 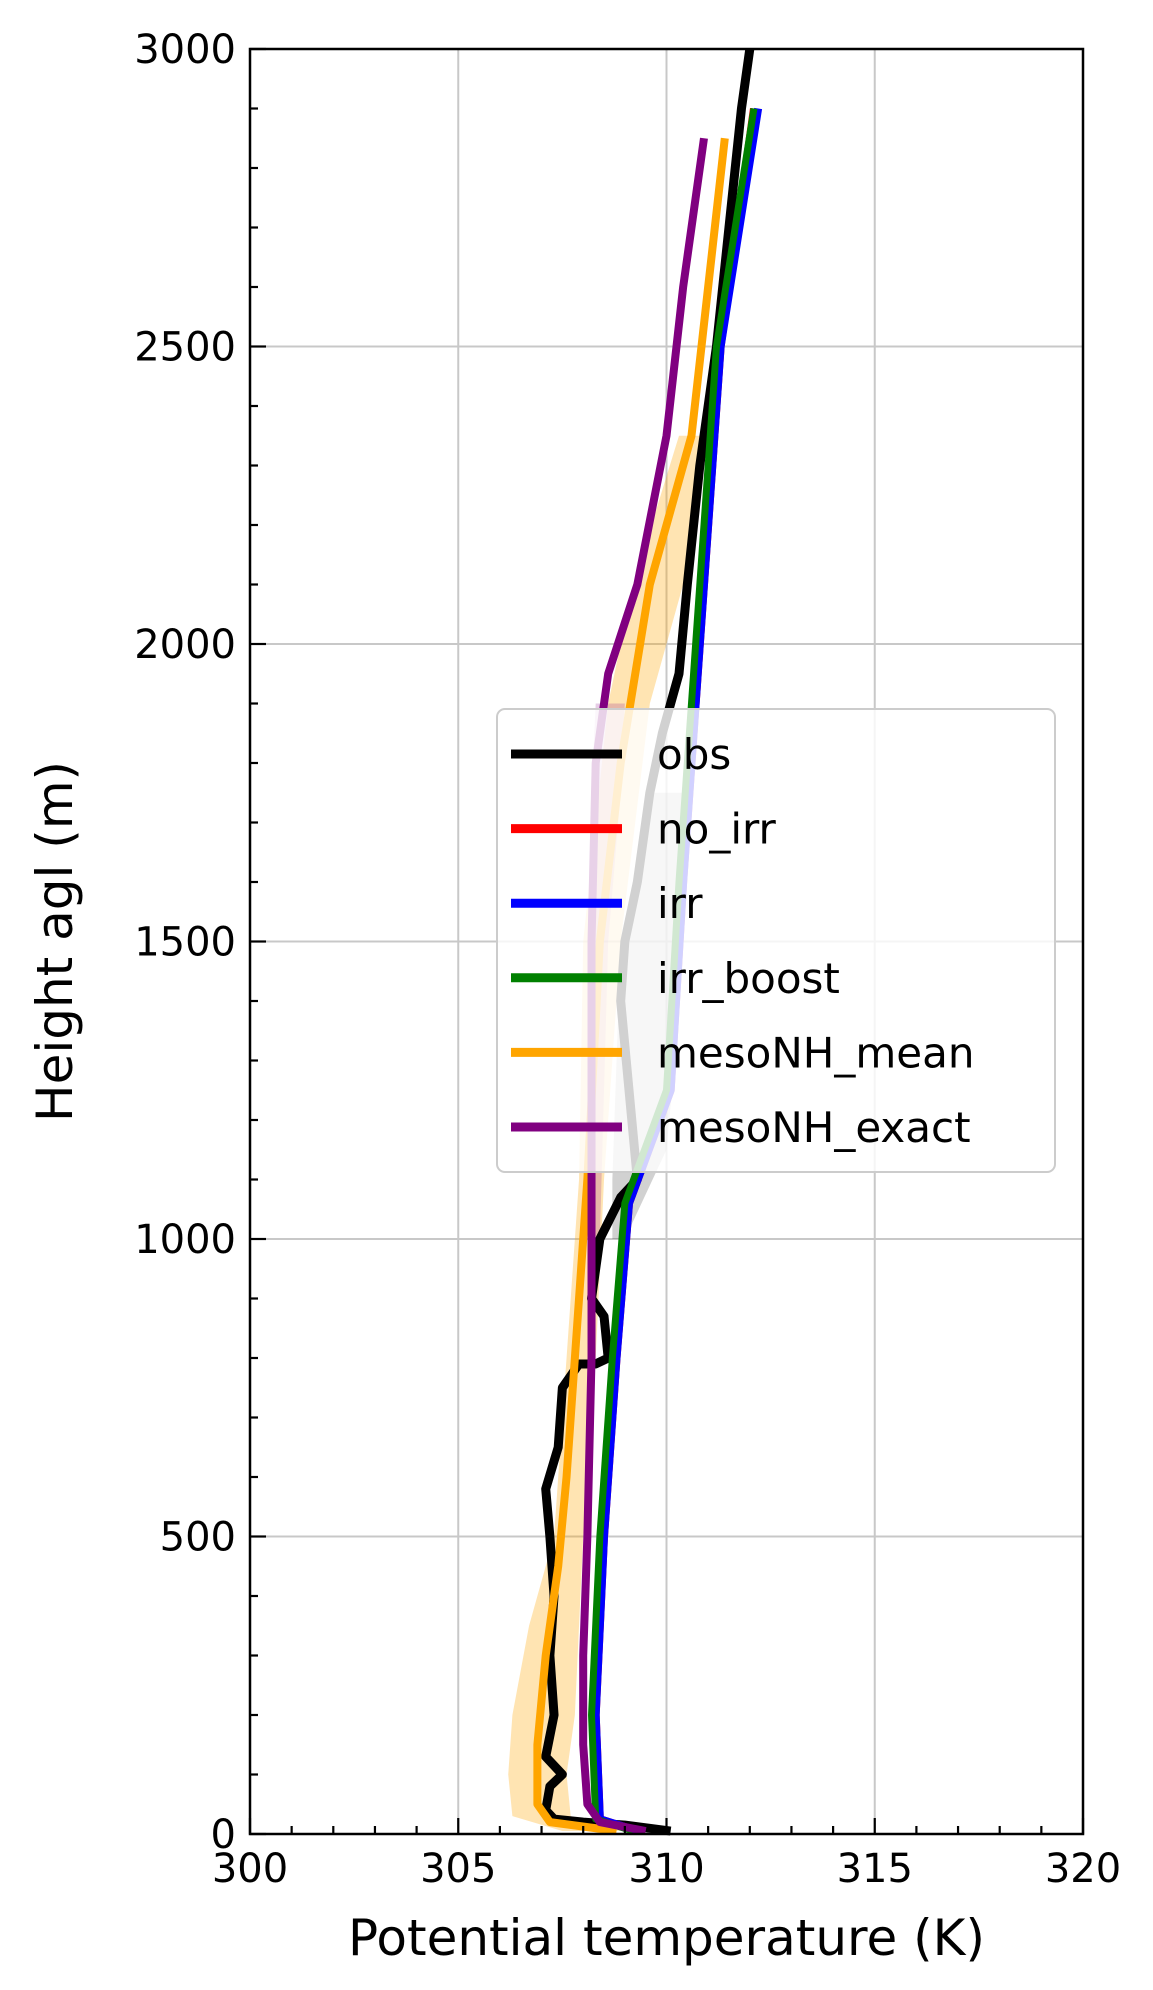 What do you see at coordinates (458, 1869) in the screenshot?
I see `x-tick-label: 305` at bounding box center [458, 1869].